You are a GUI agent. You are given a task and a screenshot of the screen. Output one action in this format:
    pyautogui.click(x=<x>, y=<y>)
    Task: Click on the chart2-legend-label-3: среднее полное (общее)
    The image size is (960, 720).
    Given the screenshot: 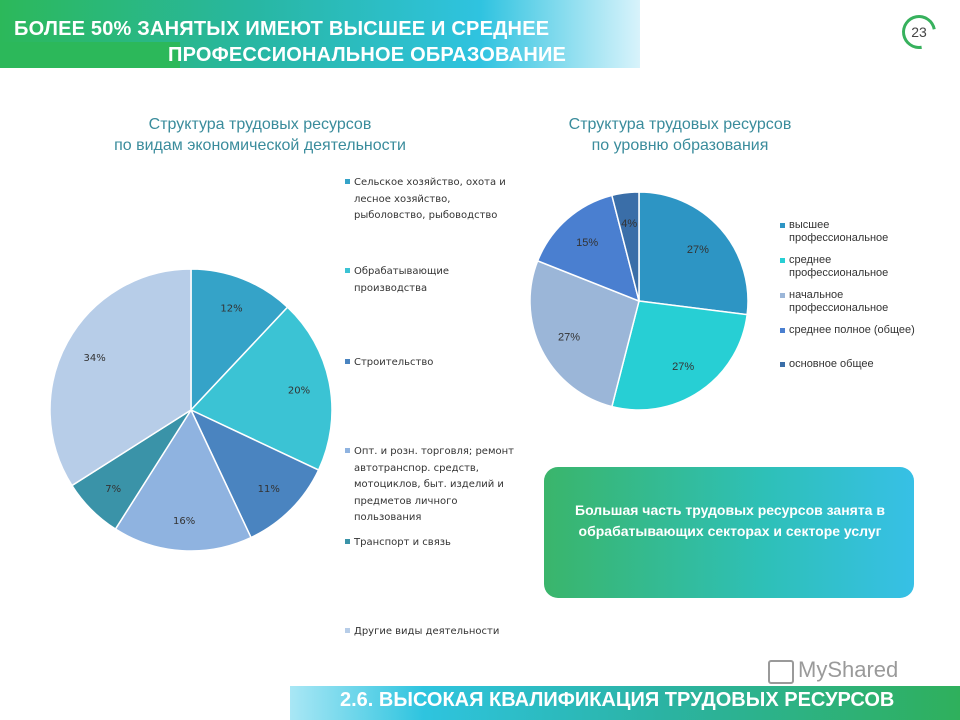 What is the action you would take?
    pyautogui.click(x=852, y=330)
    